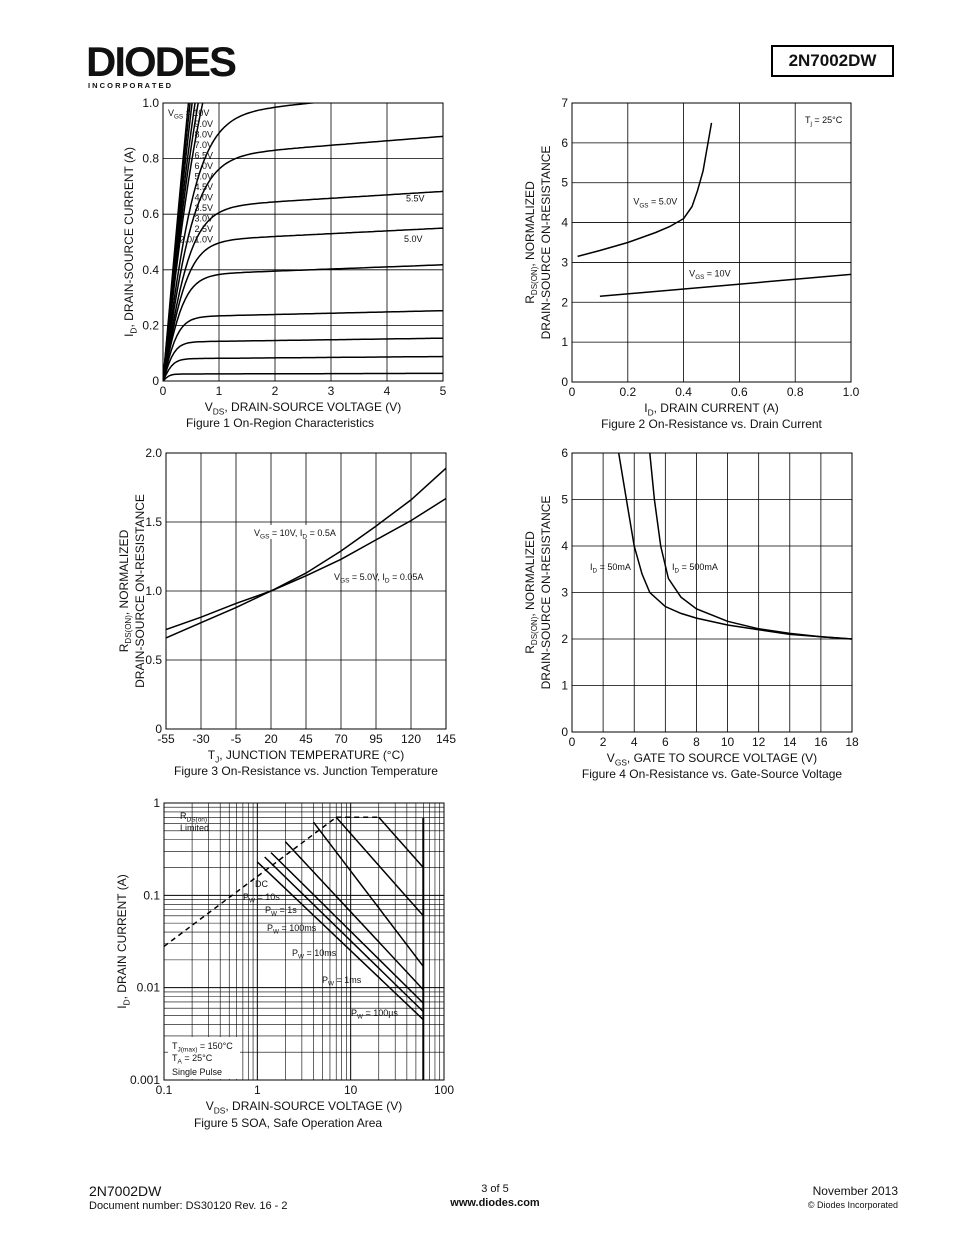 Image resolution: width=954 pixels, height=1235 pixels. What do you see at coordinates (163, 391) in the screenshot?
I see `fig1-x-tick-label: 0` at bounding box center [163, 391].